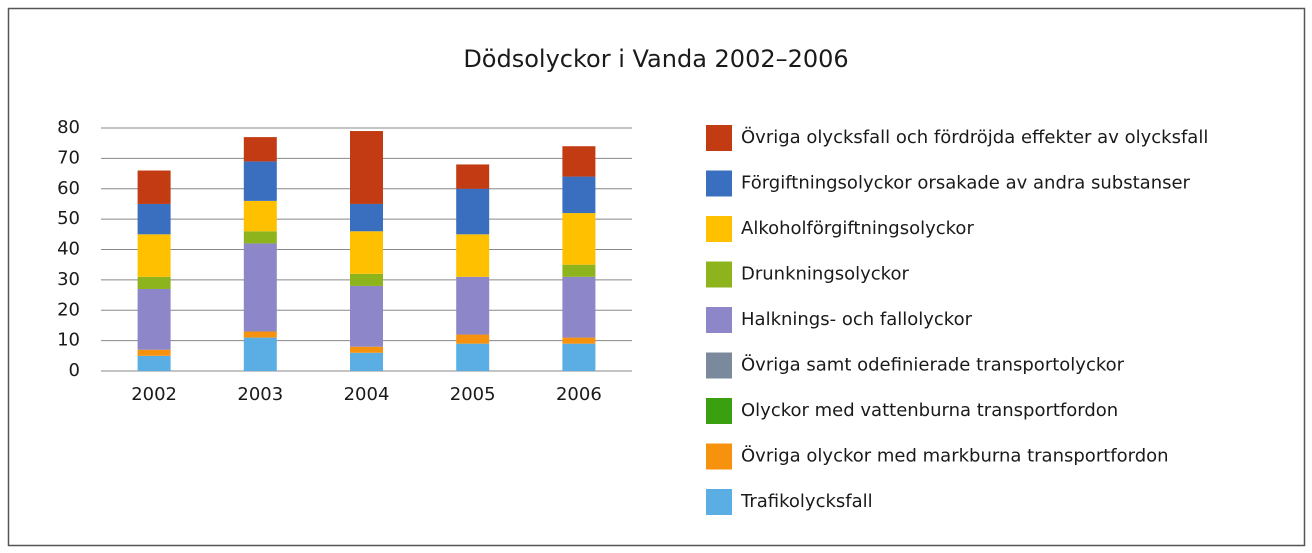 The width and height of the screenshot is (1312, 553). I want to click on y-tick-label: 40, so click(68, 249).